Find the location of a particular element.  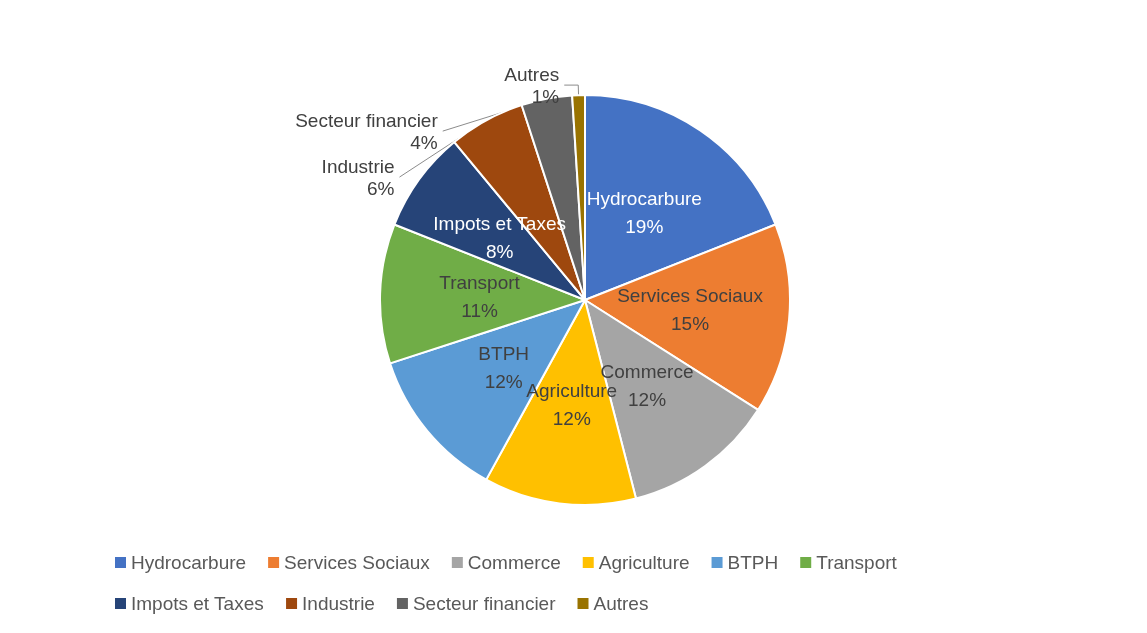

data-label: 19% is located at coordinates (644, 227).